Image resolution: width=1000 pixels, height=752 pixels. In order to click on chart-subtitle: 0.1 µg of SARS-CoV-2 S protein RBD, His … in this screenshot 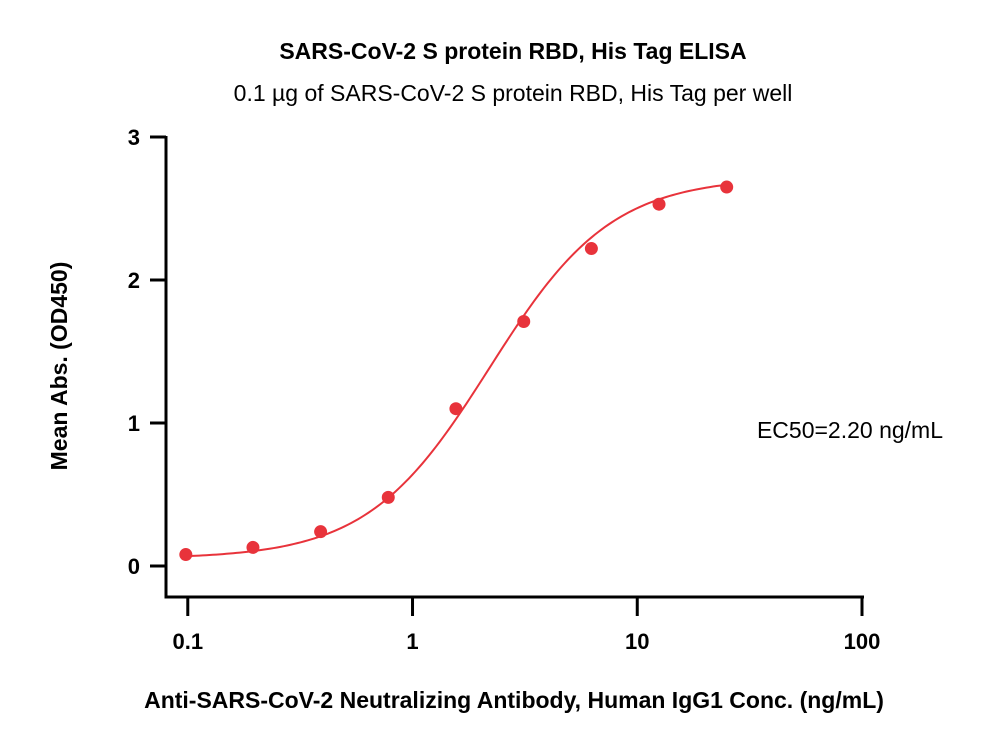, I will do `click(513, 93)`.